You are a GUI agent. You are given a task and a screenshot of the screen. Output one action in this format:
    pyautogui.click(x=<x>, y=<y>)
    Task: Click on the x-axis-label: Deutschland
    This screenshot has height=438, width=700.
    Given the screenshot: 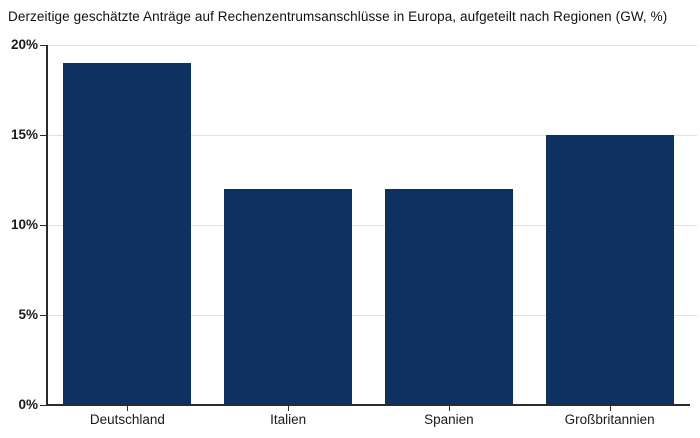 What is the action you would take?
    pyautogui.click(x=127, y=419)
    